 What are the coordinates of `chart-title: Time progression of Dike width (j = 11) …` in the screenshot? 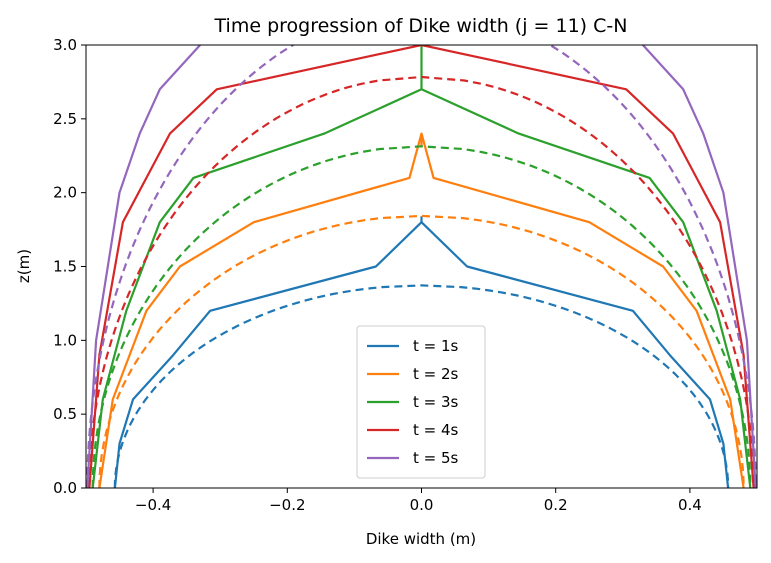 It's located at (421, 26).